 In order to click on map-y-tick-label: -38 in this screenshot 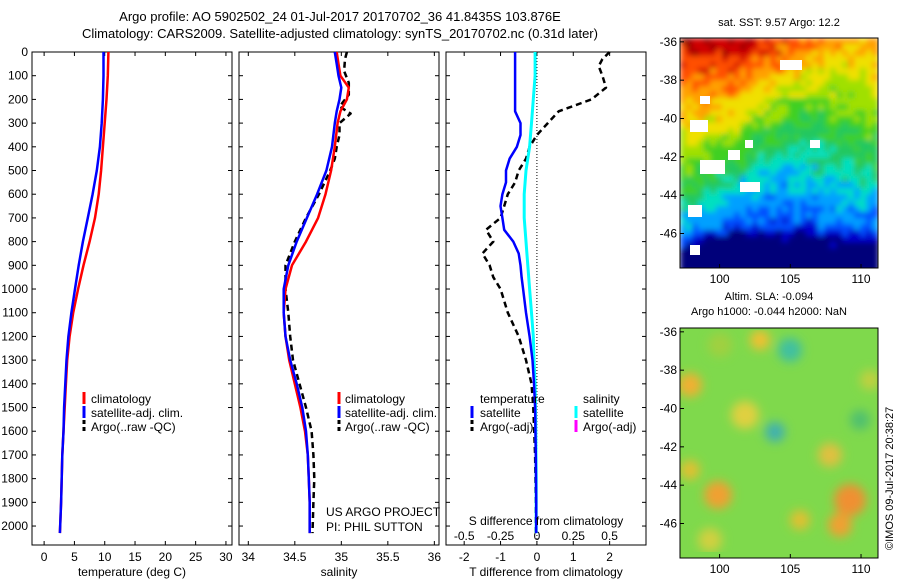, I will do `click(669, 80)`.